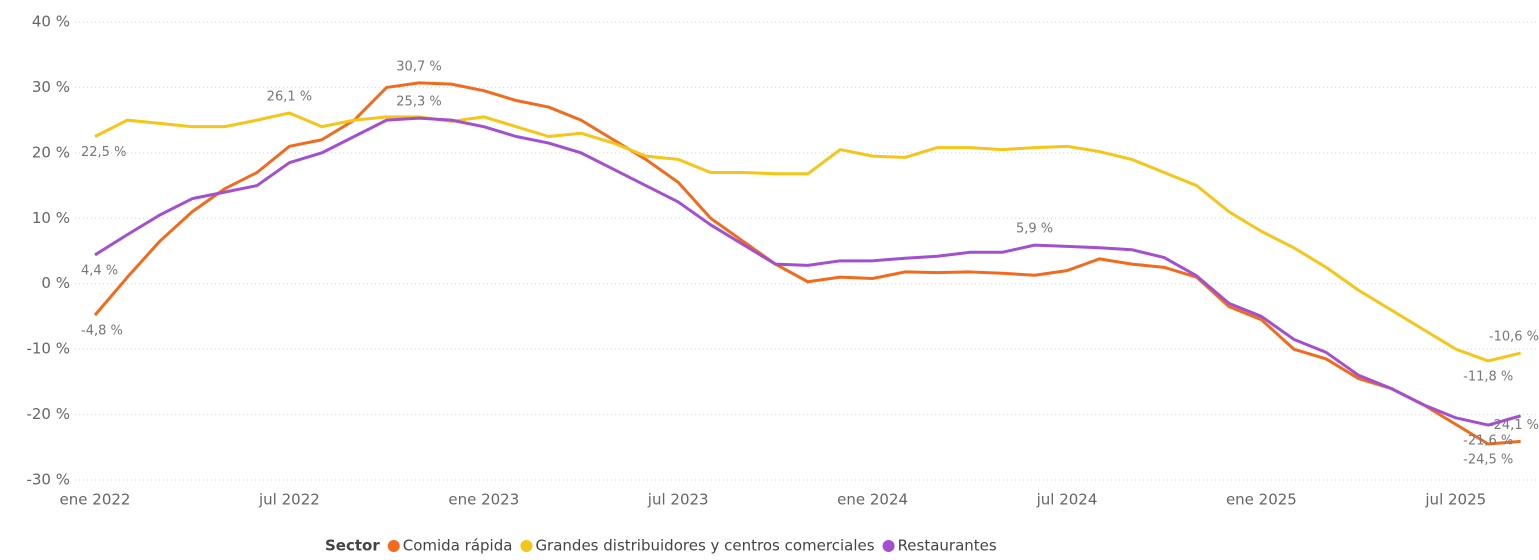  I want to click on data-label: 25,3 %, so click(418, 102).